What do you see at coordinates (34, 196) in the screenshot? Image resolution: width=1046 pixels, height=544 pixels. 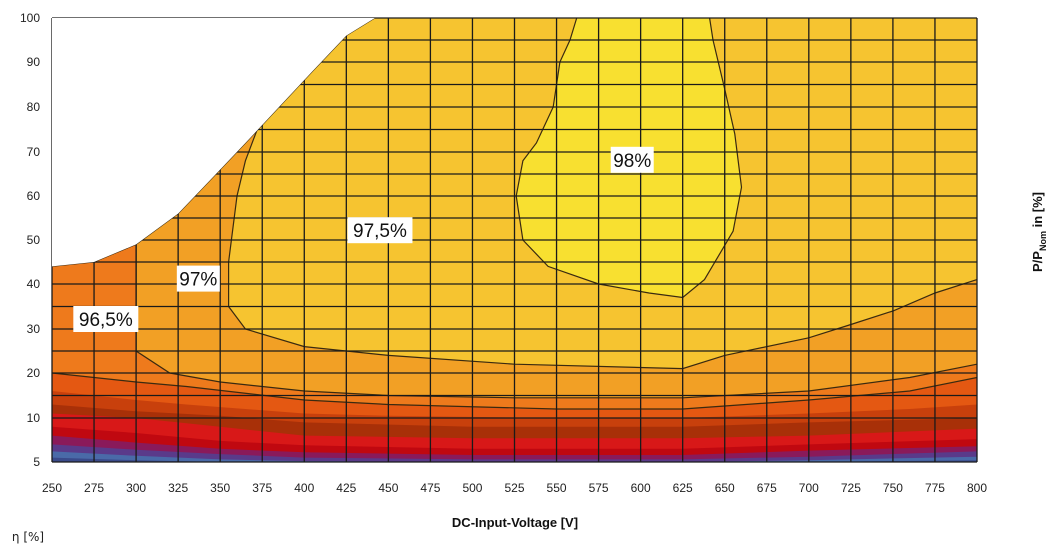 I see `y-tick-60: 60` at bounding box center [34, 196].